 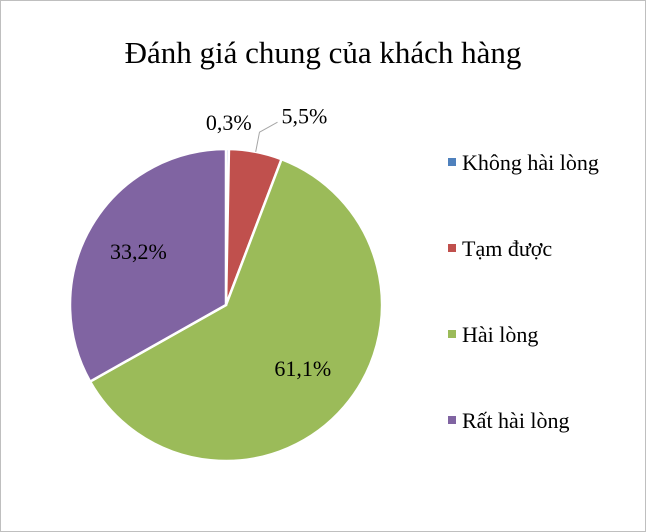 I want to click on legend-label: Tạm được, so click(x=507, y=248).